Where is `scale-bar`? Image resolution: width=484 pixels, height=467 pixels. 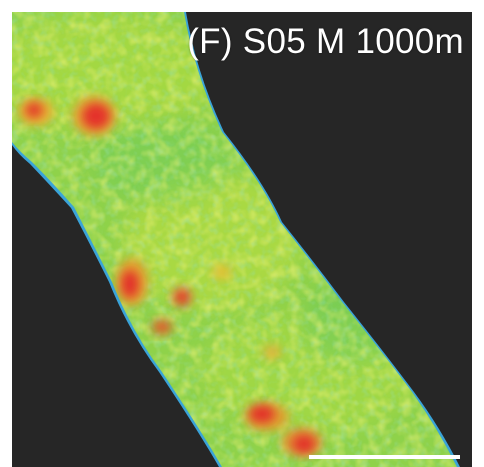 scale-bar is located at coordinates (384, 457).